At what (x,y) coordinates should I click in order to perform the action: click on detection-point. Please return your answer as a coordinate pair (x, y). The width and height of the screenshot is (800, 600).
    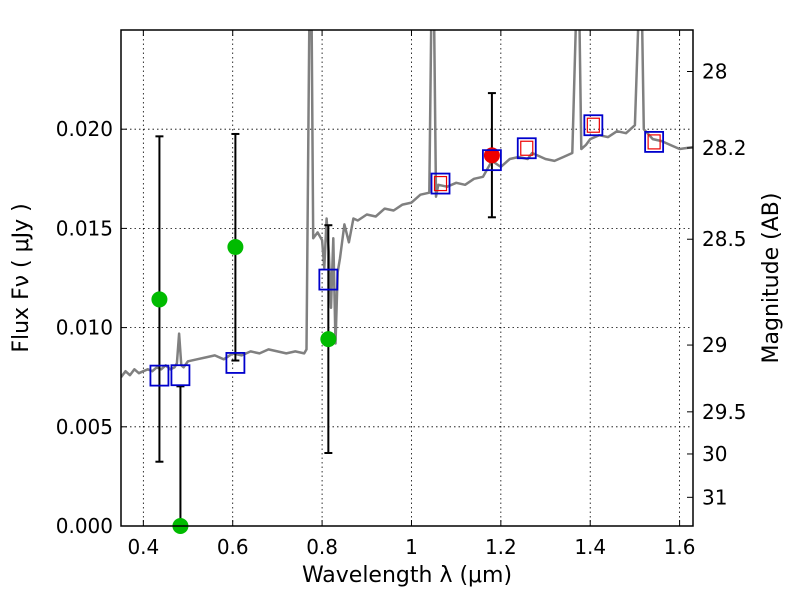
    Looking at the image, I should click on (491, 155).